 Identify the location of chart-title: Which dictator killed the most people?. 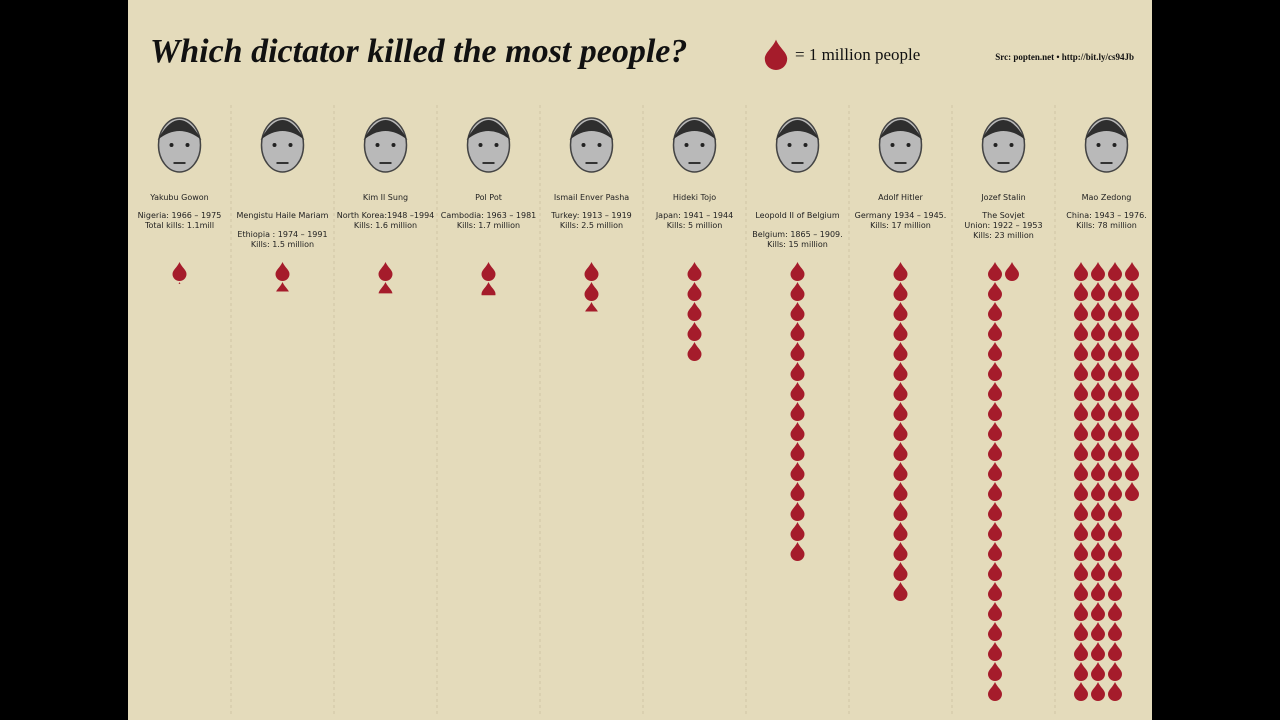
(418, 51).